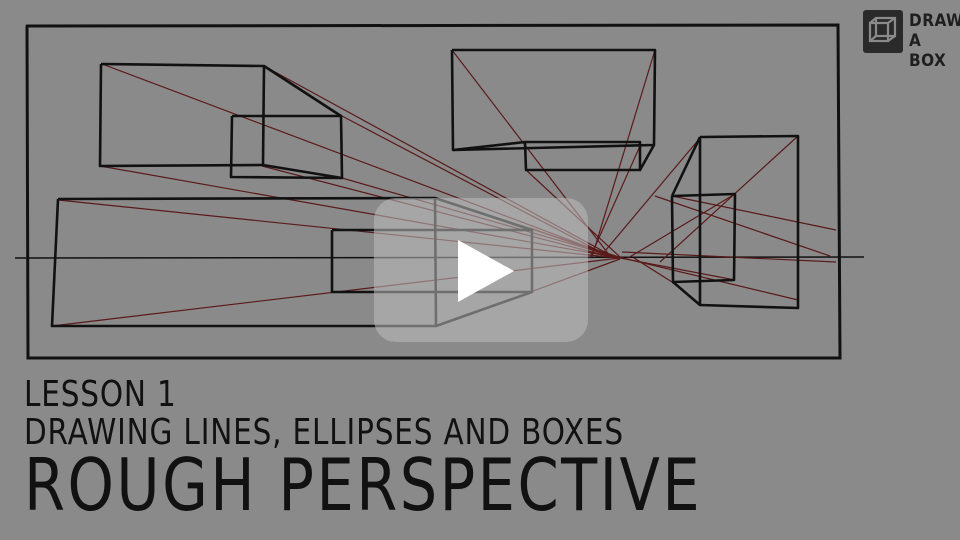 Image resolution: width=960 pixels, height=540 pixels. I want to click on logo-line-2: A BOX, so click(928, 51).